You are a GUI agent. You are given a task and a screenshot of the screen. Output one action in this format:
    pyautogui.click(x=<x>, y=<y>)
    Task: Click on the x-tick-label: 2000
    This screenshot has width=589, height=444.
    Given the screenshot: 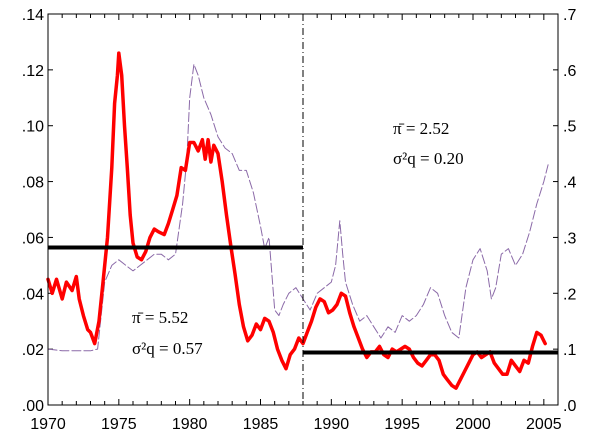 What is the action you would take?
    pyautogui.click(x=473, y=424)
    